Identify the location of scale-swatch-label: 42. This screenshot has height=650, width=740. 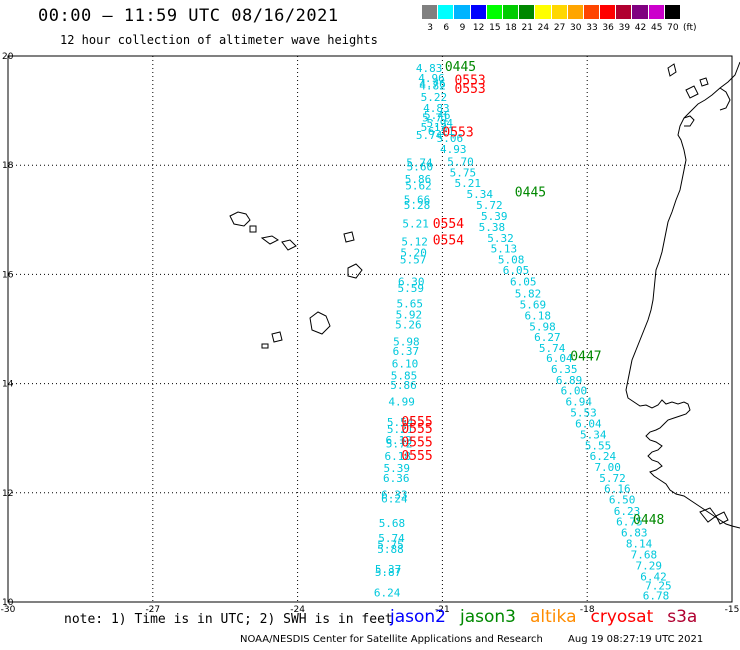
(640, 28).